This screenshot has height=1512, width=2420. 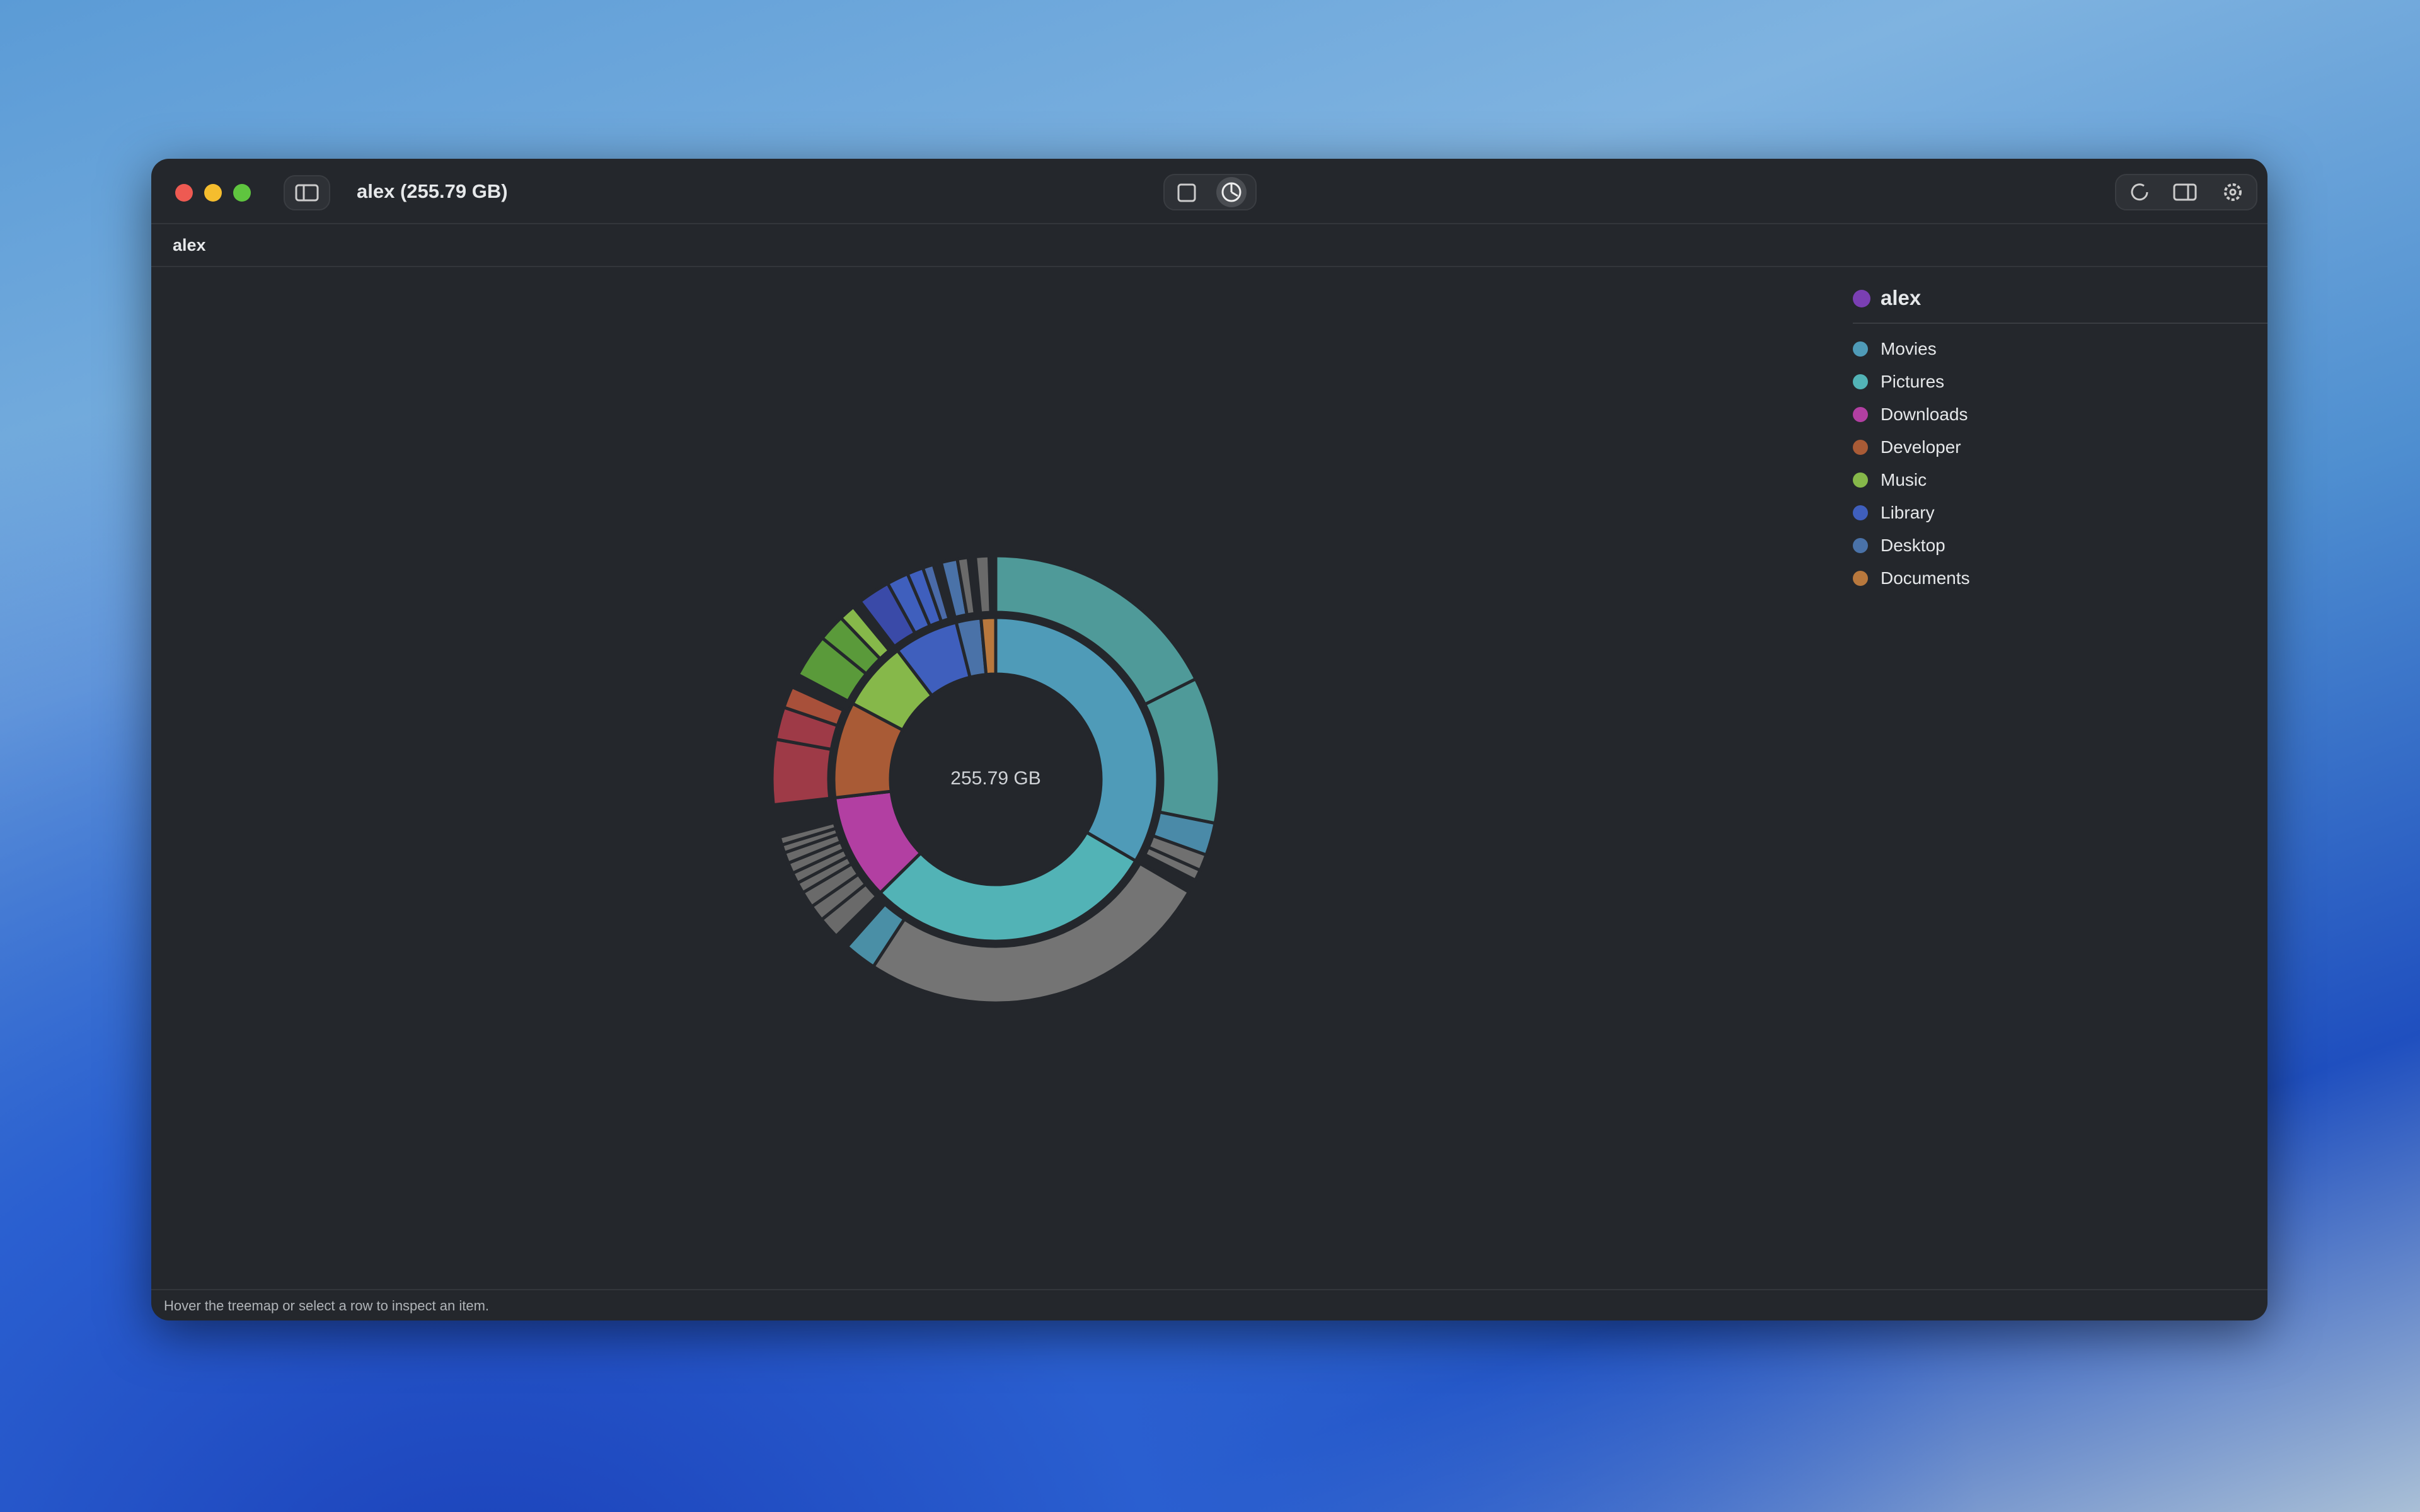 What do you see at coordinates (2060, 447) in the screenshot?
I see `legend-row: Developer24.5 GB` at bounding box center [2060, 447].